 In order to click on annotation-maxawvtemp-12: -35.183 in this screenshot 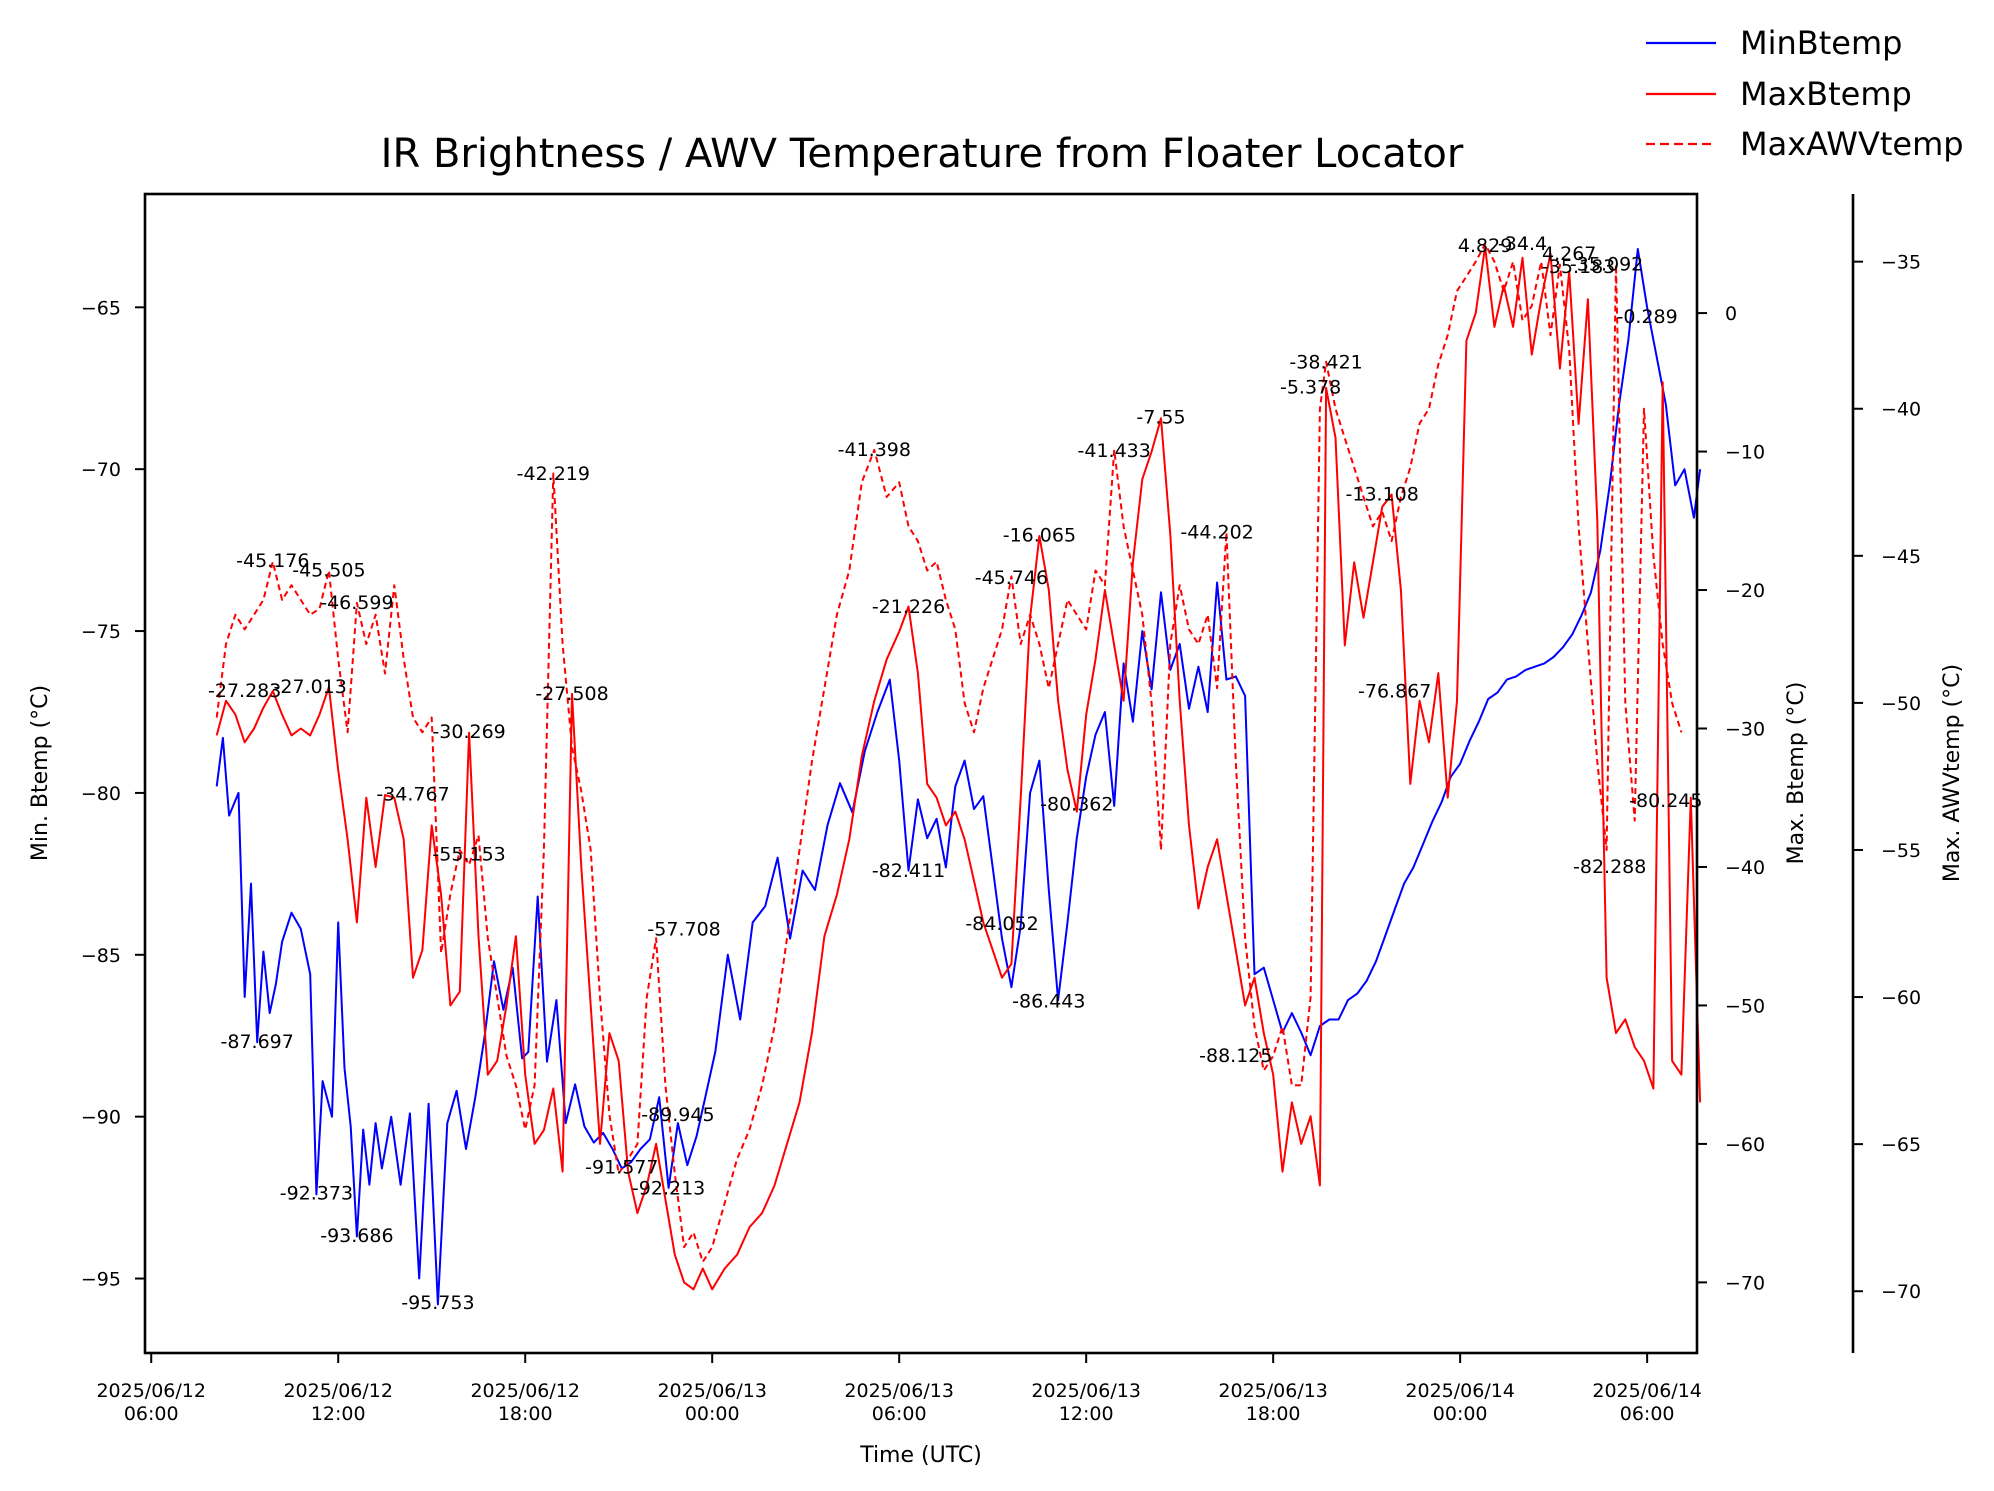, I will do `click(1578, 267)`.